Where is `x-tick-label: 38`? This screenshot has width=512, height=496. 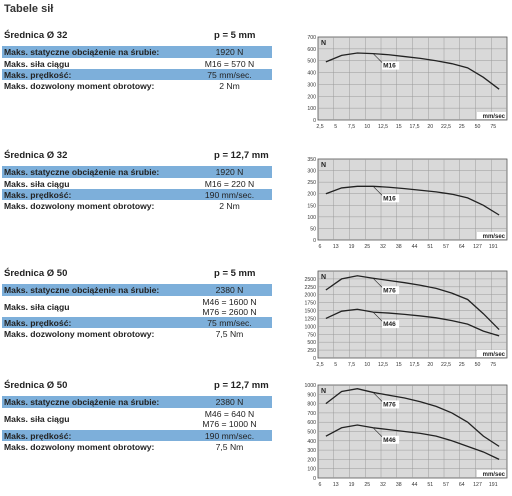
x-tick-label: 38 is located at coordinates (399, 485).